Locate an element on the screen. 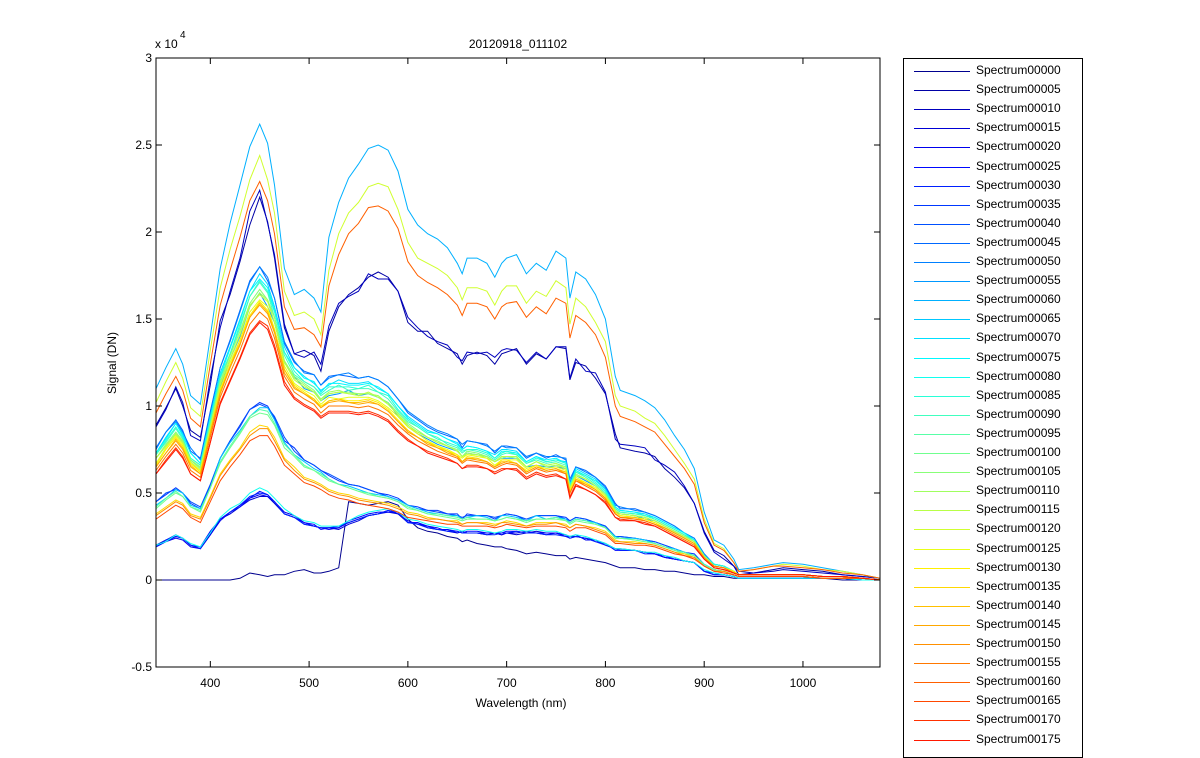  y-tick-label: 0.5 is located at coordinates (143, 493).